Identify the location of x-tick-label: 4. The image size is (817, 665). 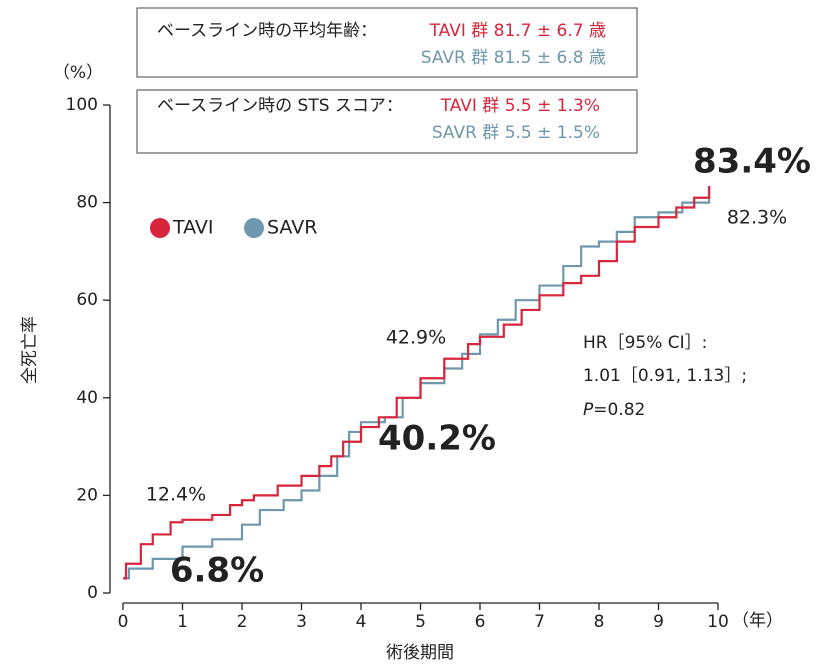
(361, 622).